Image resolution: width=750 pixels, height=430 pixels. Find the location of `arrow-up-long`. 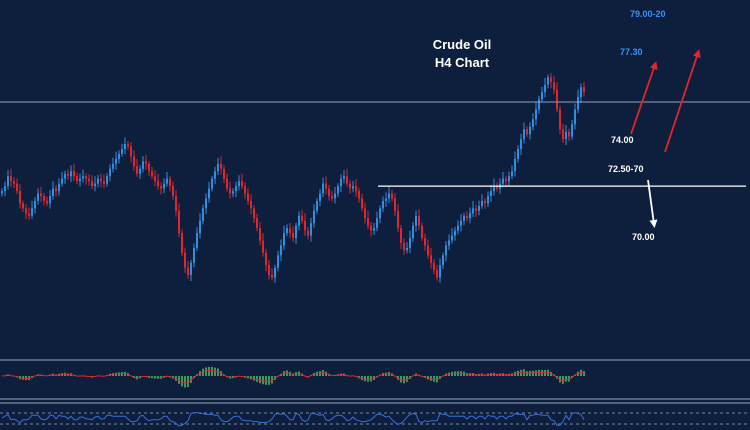

arrow-up-long is located at coordinates (682, 101).